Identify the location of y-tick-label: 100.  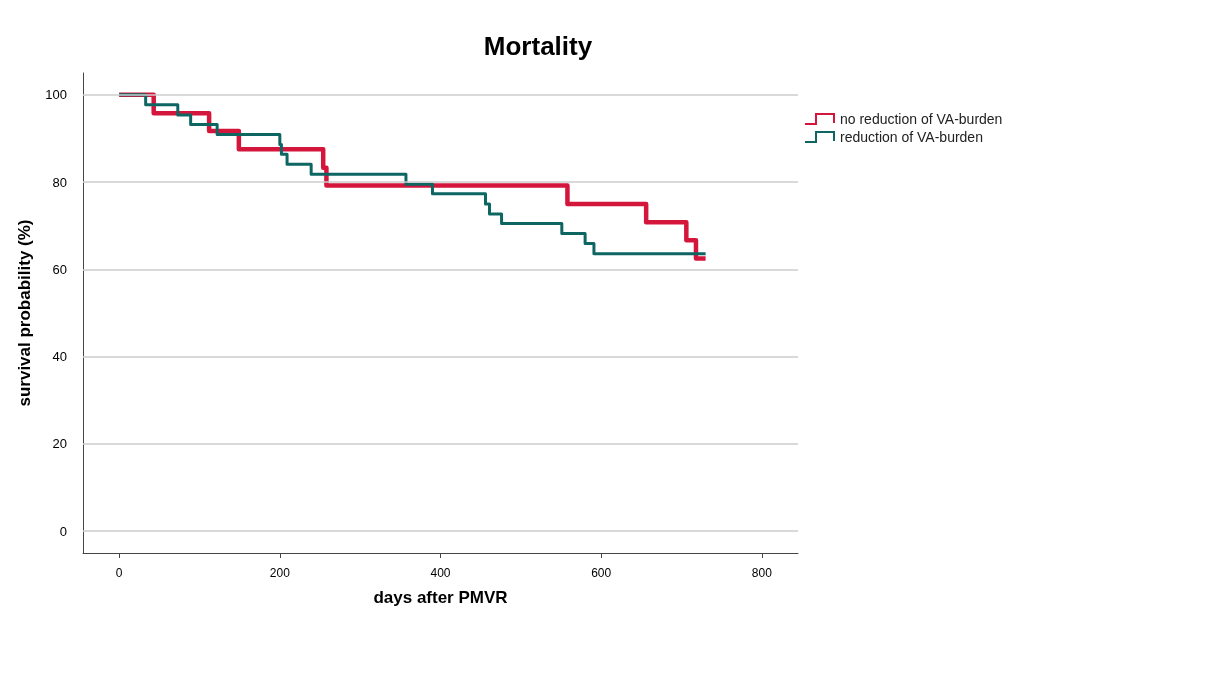
(56, 95).